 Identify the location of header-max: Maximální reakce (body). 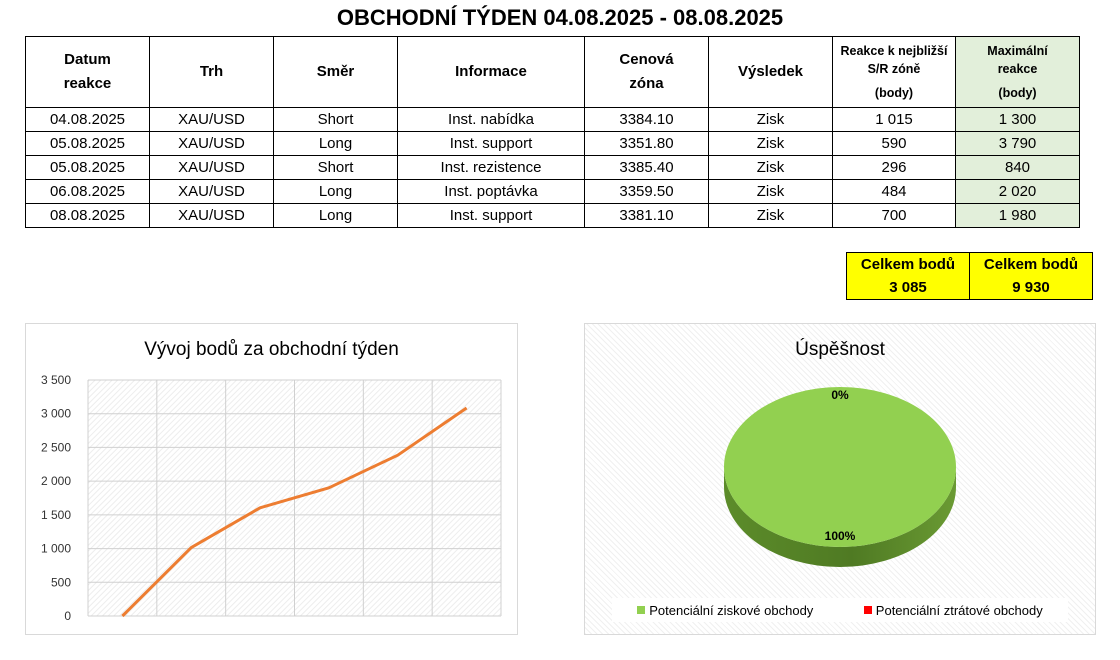
(1017, 72).